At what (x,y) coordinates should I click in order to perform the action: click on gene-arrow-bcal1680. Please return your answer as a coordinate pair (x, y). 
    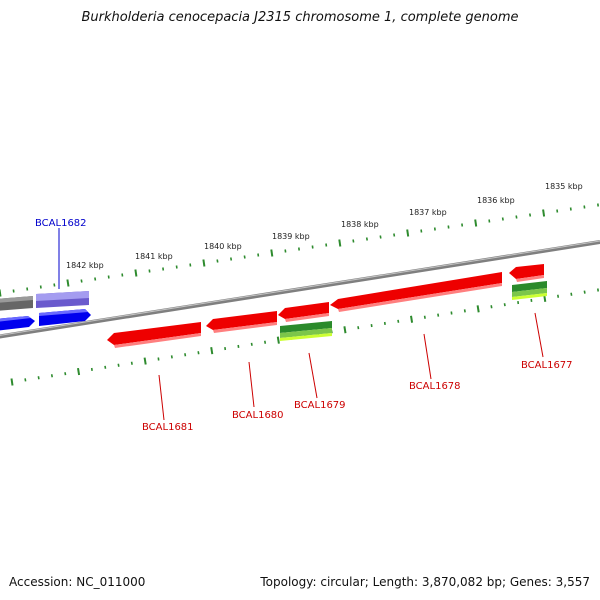
    Looking at the image, I should click on (241, 322).